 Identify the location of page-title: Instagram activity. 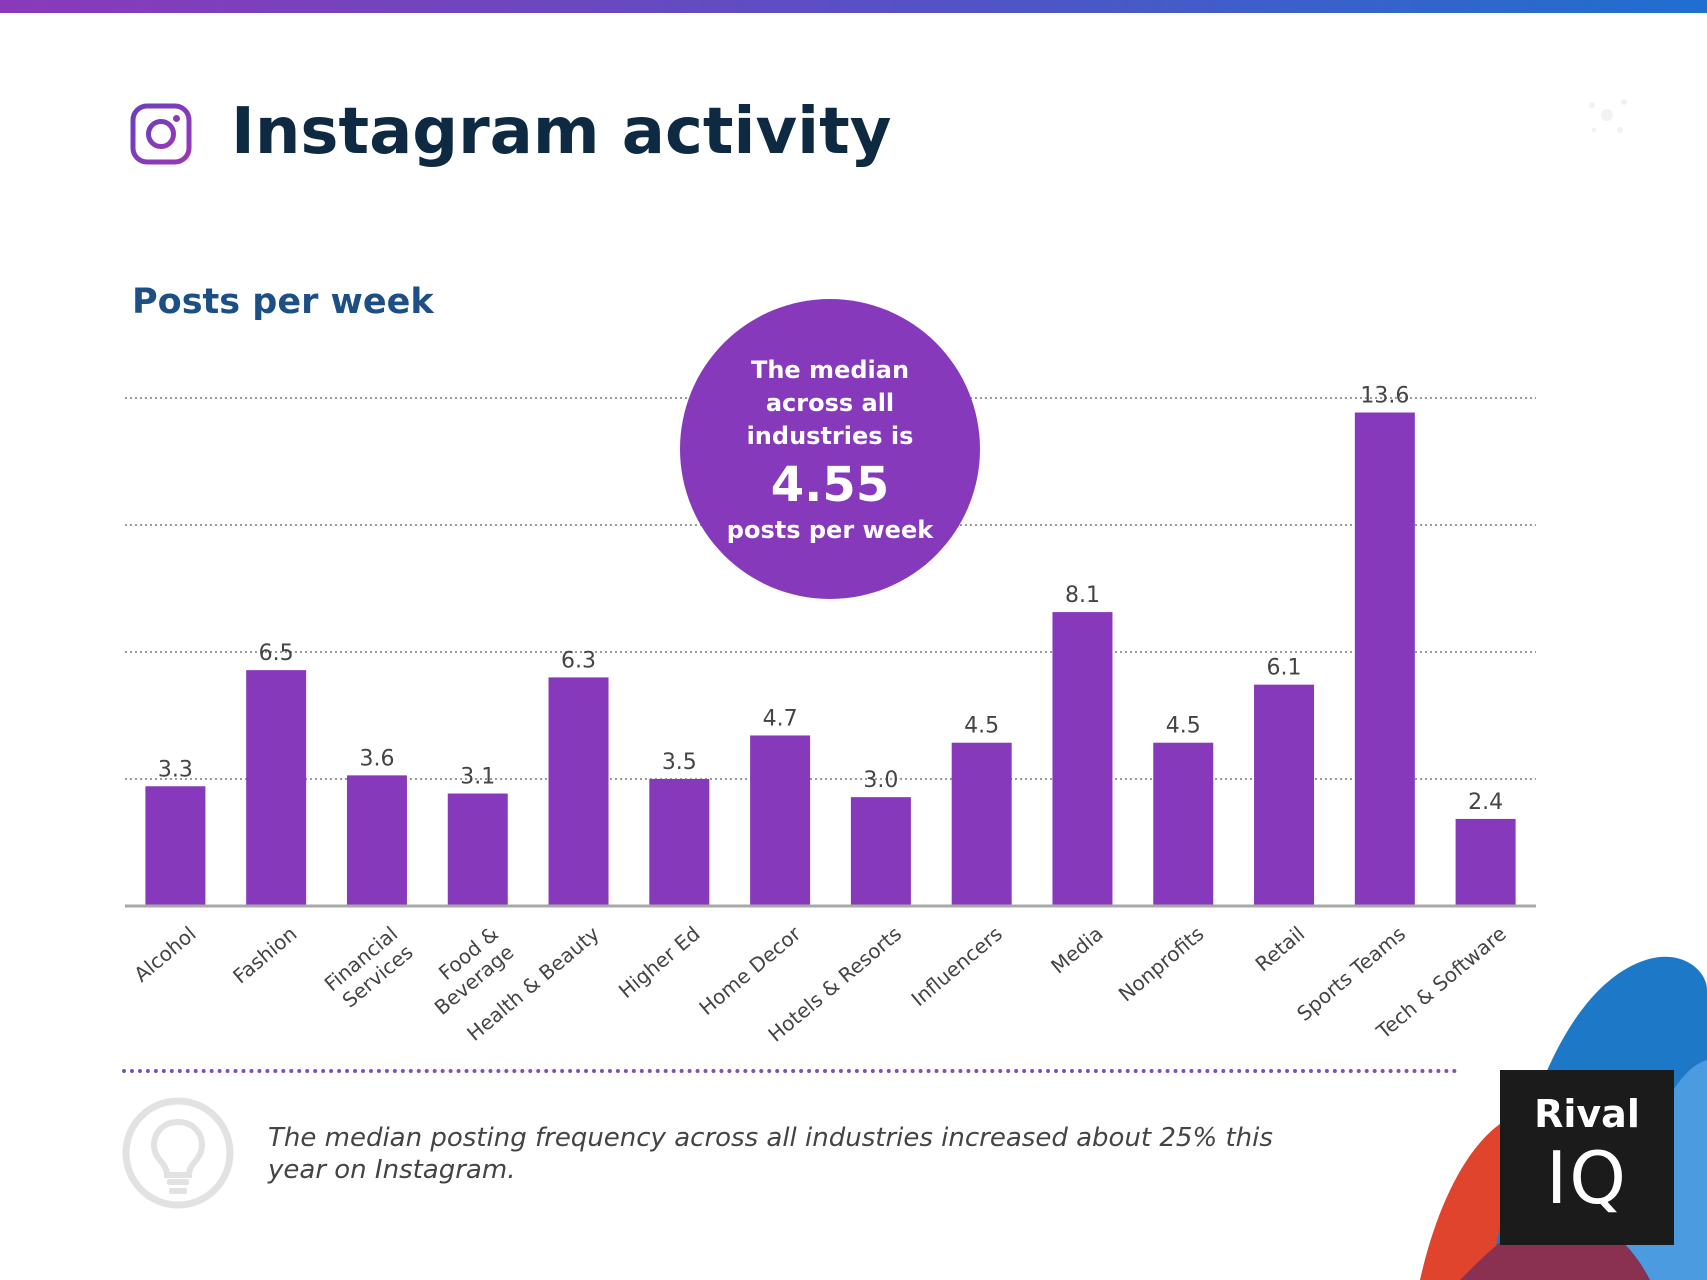
(561, 132).